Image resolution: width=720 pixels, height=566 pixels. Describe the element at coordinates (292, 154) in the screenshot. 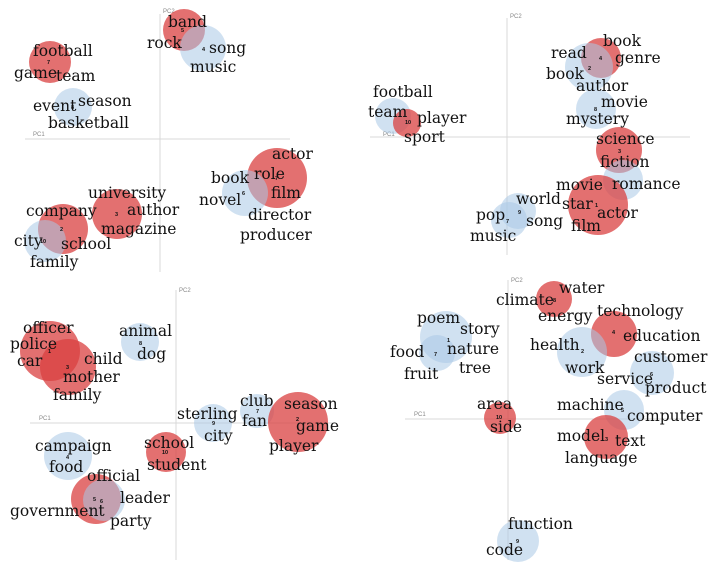

I see `topic-word: actor` at that location.